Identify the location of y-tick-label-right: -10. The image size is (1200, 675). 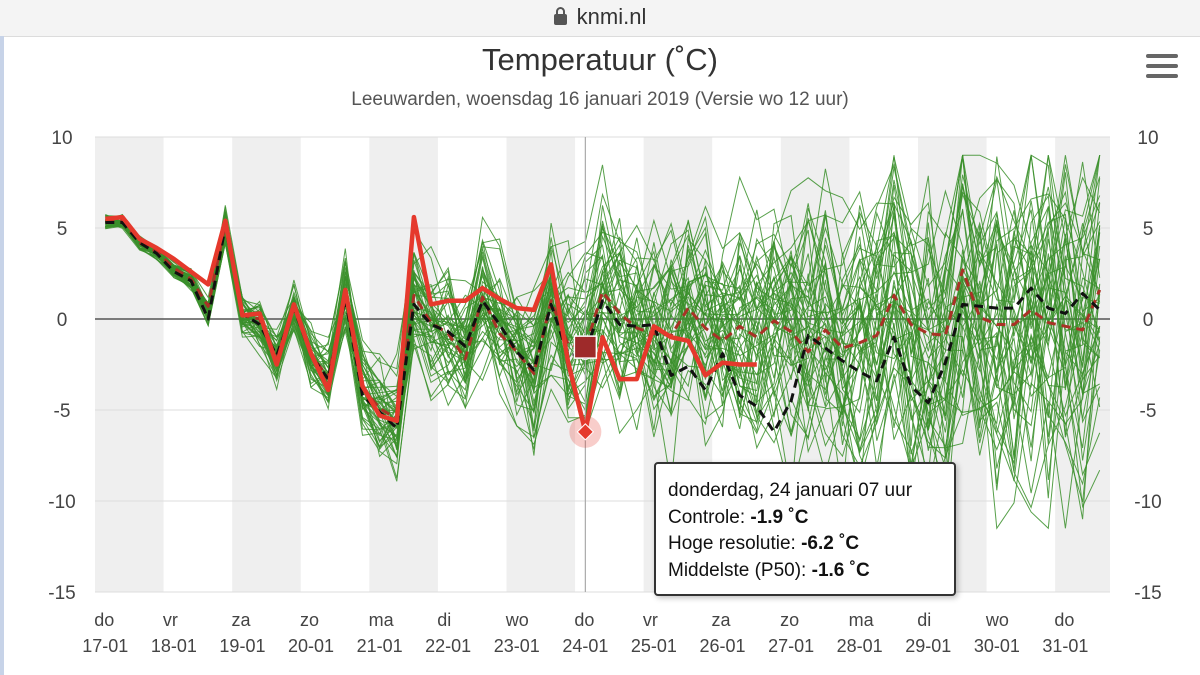
(1147, 502).